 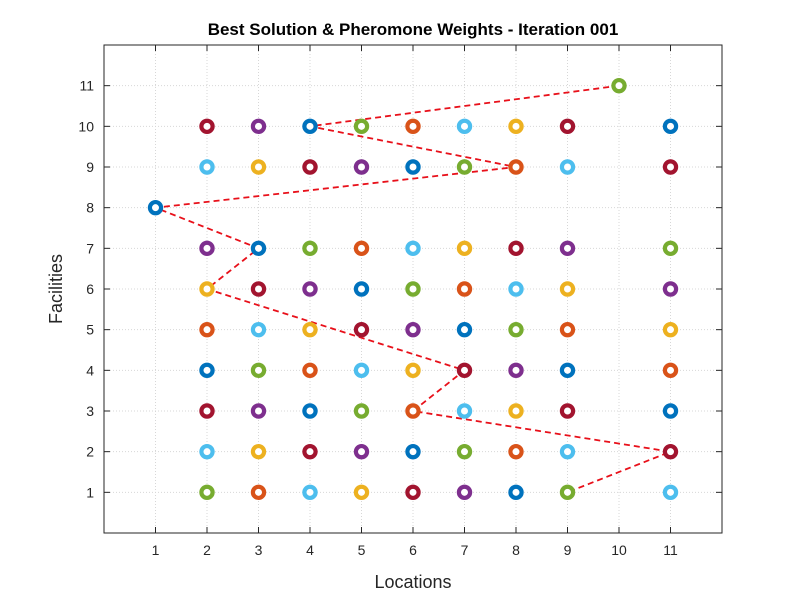 What do you see at coordinates (670, 550) in the screenshot?
I see `x-tick-label: 11` at bounding box center [670, 550].